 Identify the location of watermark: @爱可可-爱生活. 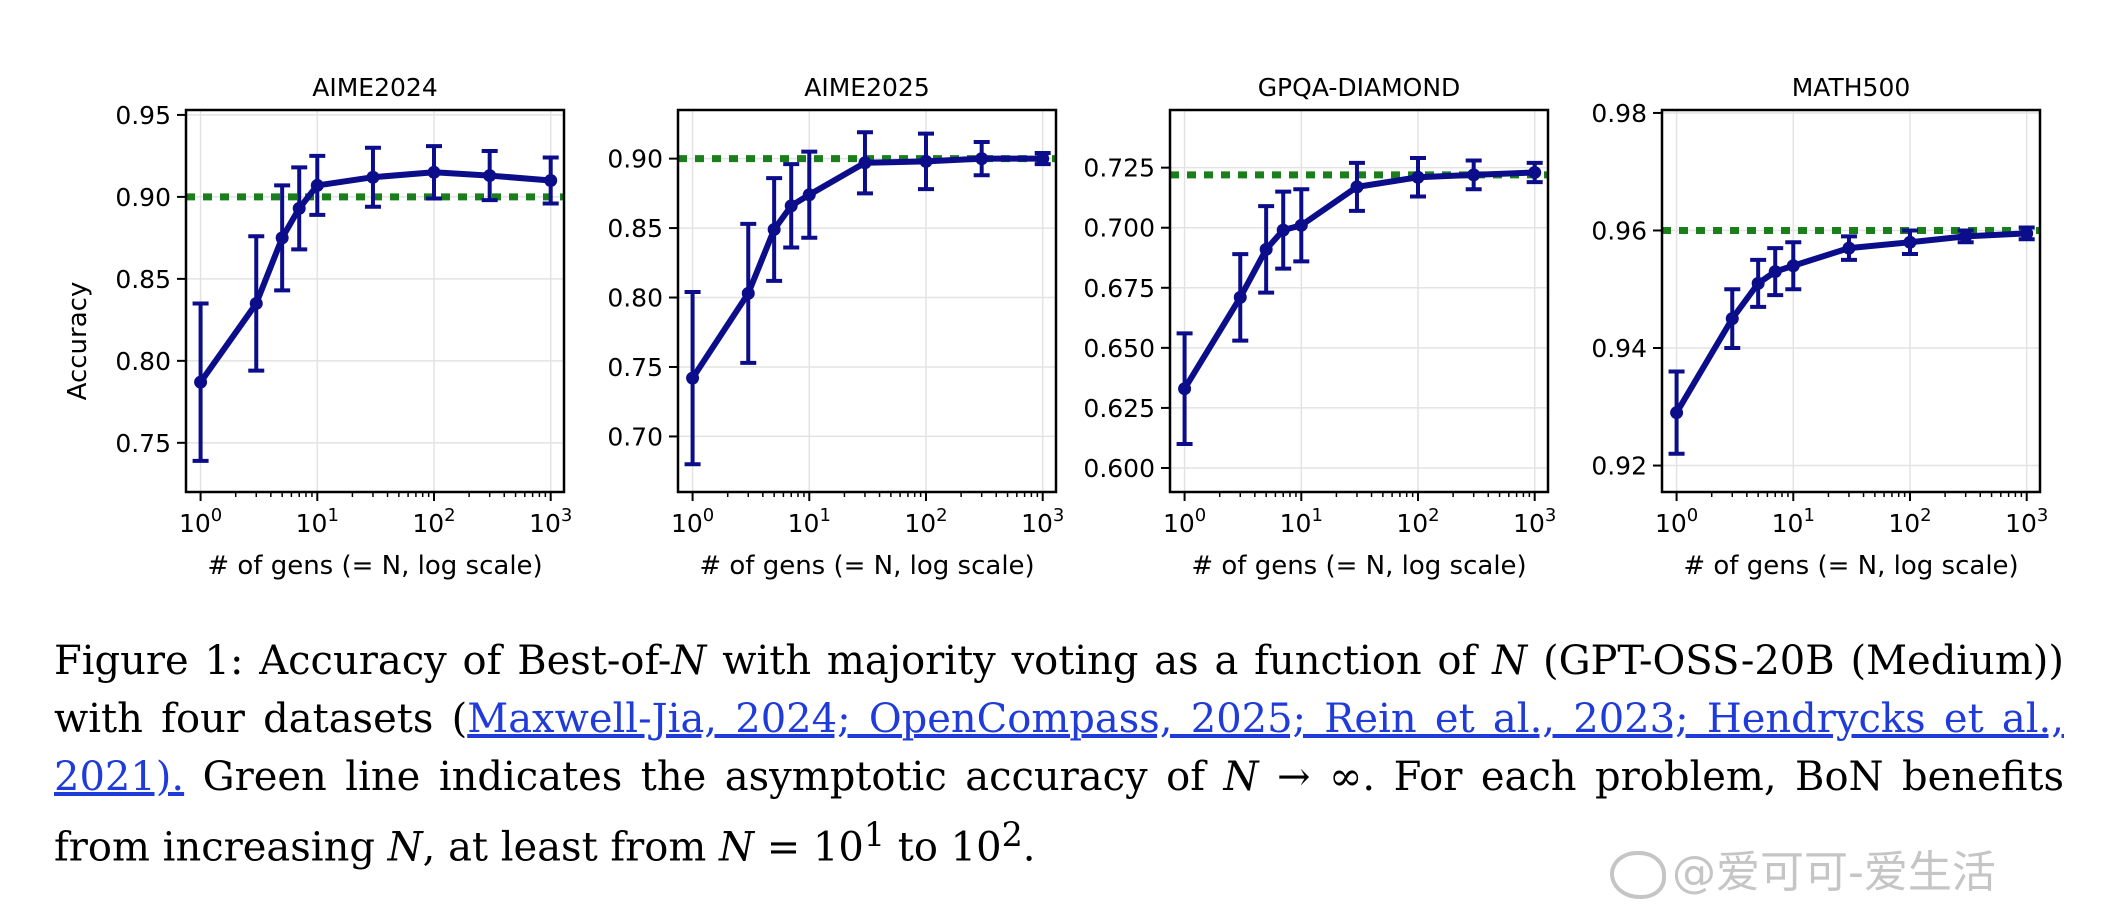
(1803, 868).